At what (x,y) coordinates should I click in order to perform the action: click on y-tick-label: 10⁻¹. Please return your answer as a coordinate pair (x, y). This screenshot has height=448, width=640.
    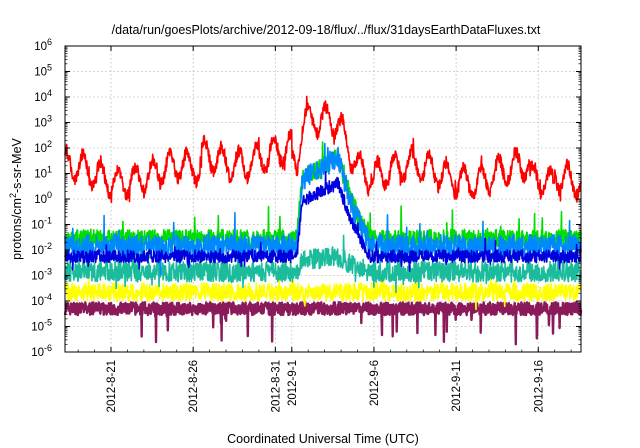
    Looking at the image, I should click on (41, 224).